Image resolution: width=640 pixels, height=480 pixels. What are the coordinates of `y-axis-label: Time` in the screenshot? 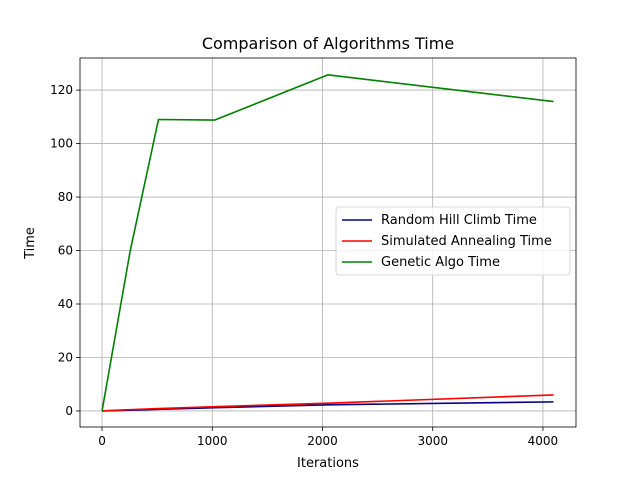 It's located at (30, 243).